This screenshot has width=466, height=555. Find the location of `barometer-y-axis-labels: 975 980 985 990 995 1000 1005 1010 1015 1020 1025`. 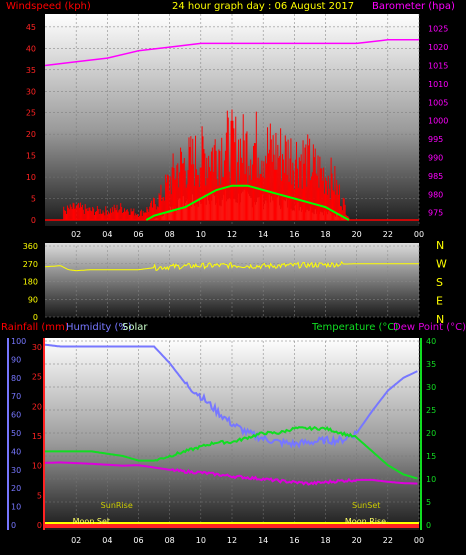

barometer-y-axis-labels: 975 980 985 990 995 1000 1005 1010 1015 1020 1025 is located at coordinates (438, 121).